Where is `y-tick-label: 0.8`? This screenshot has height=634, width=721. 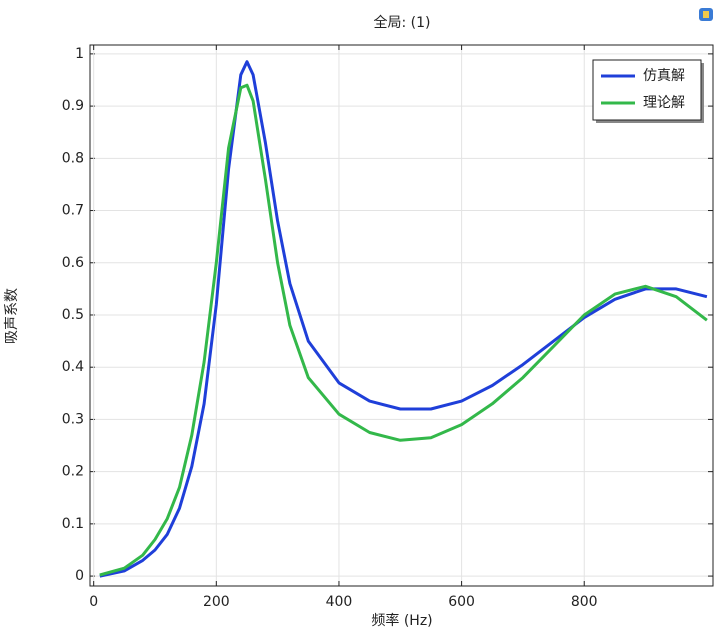 y-tick-label: 0.8 is located at coordinates (73, 158).